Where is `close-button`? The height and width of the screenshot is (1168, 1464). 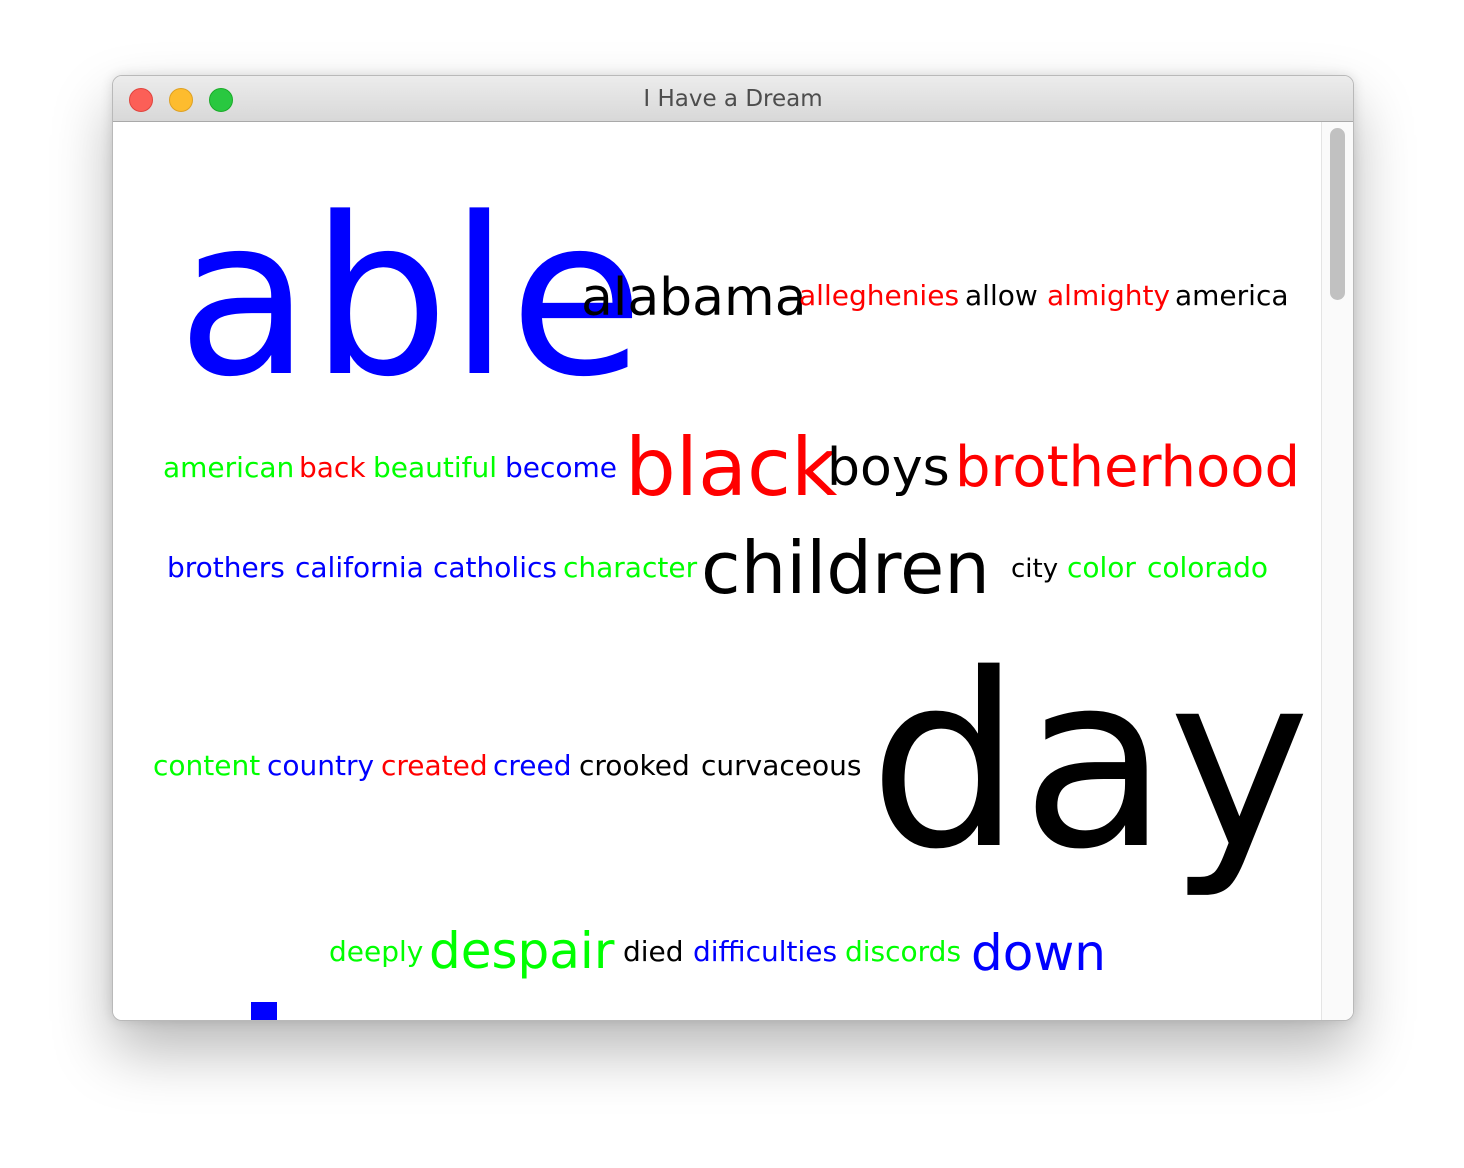
close-button is located at coordinates (141, 100).